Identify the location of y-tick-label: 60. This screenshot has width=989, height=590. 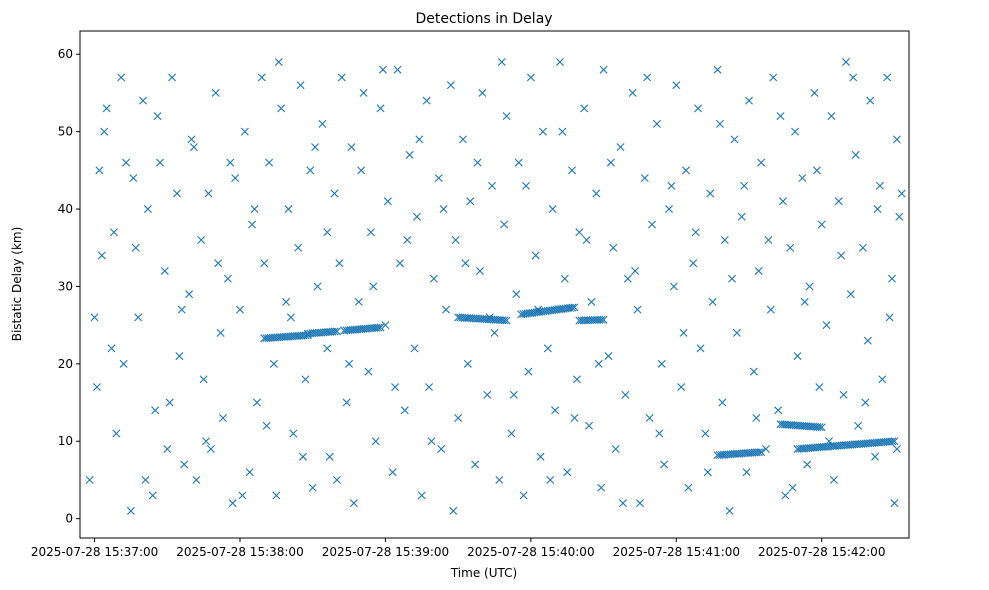
(65, 54).